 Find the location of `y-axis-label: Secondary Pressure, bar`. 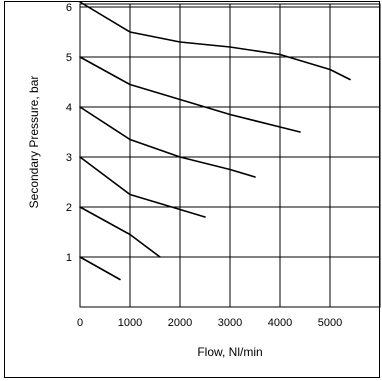

y-axis-label: Secondary Pressure, bar is located at coordinates (34, 142).